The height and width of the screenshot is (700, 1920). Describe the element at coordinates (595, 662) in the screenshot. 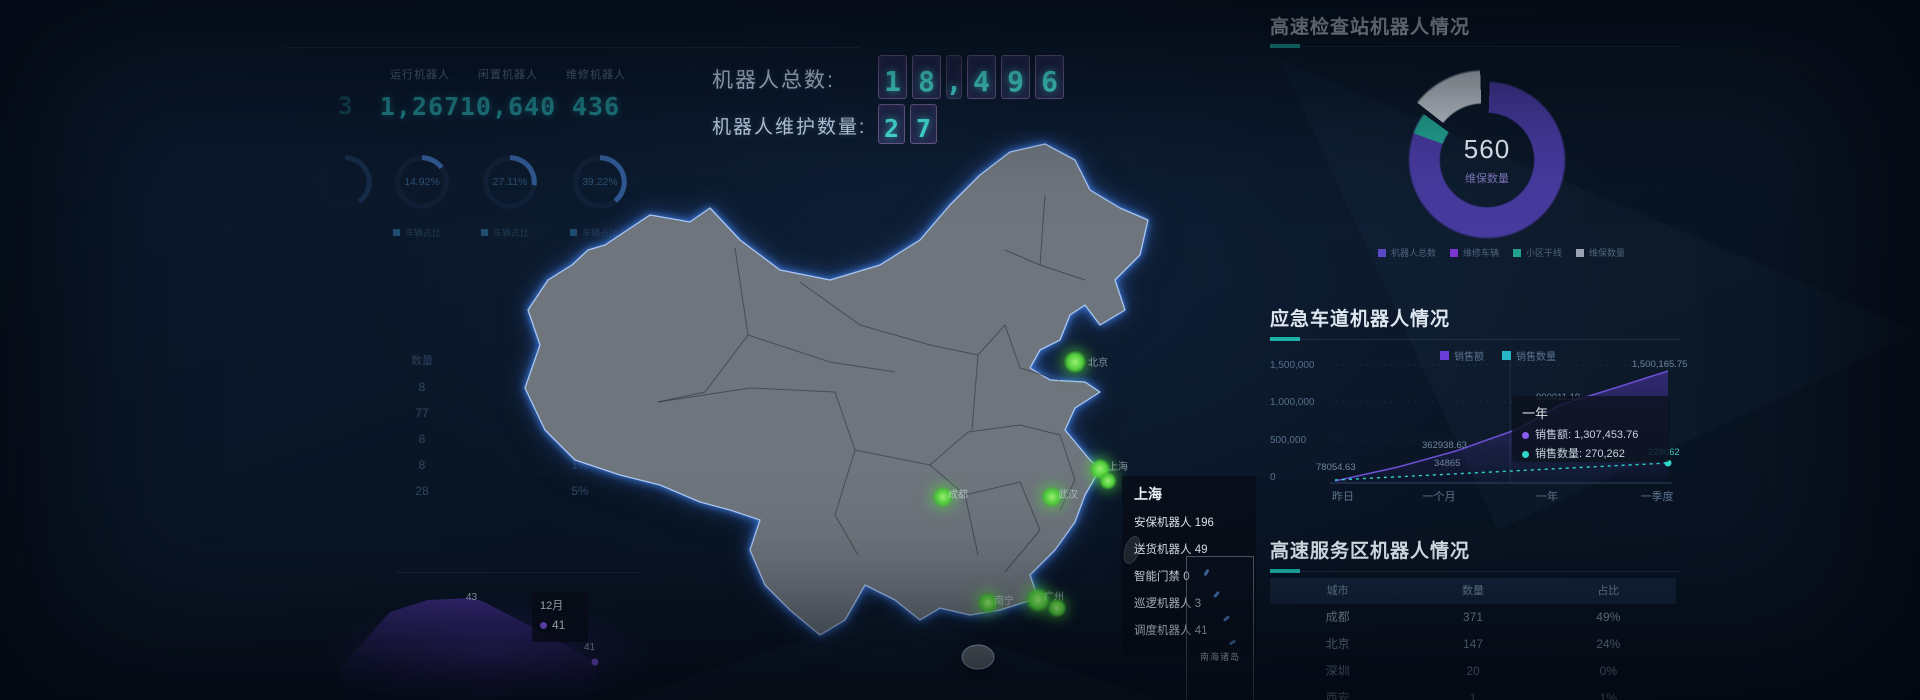

I see `trend-point` at that location.